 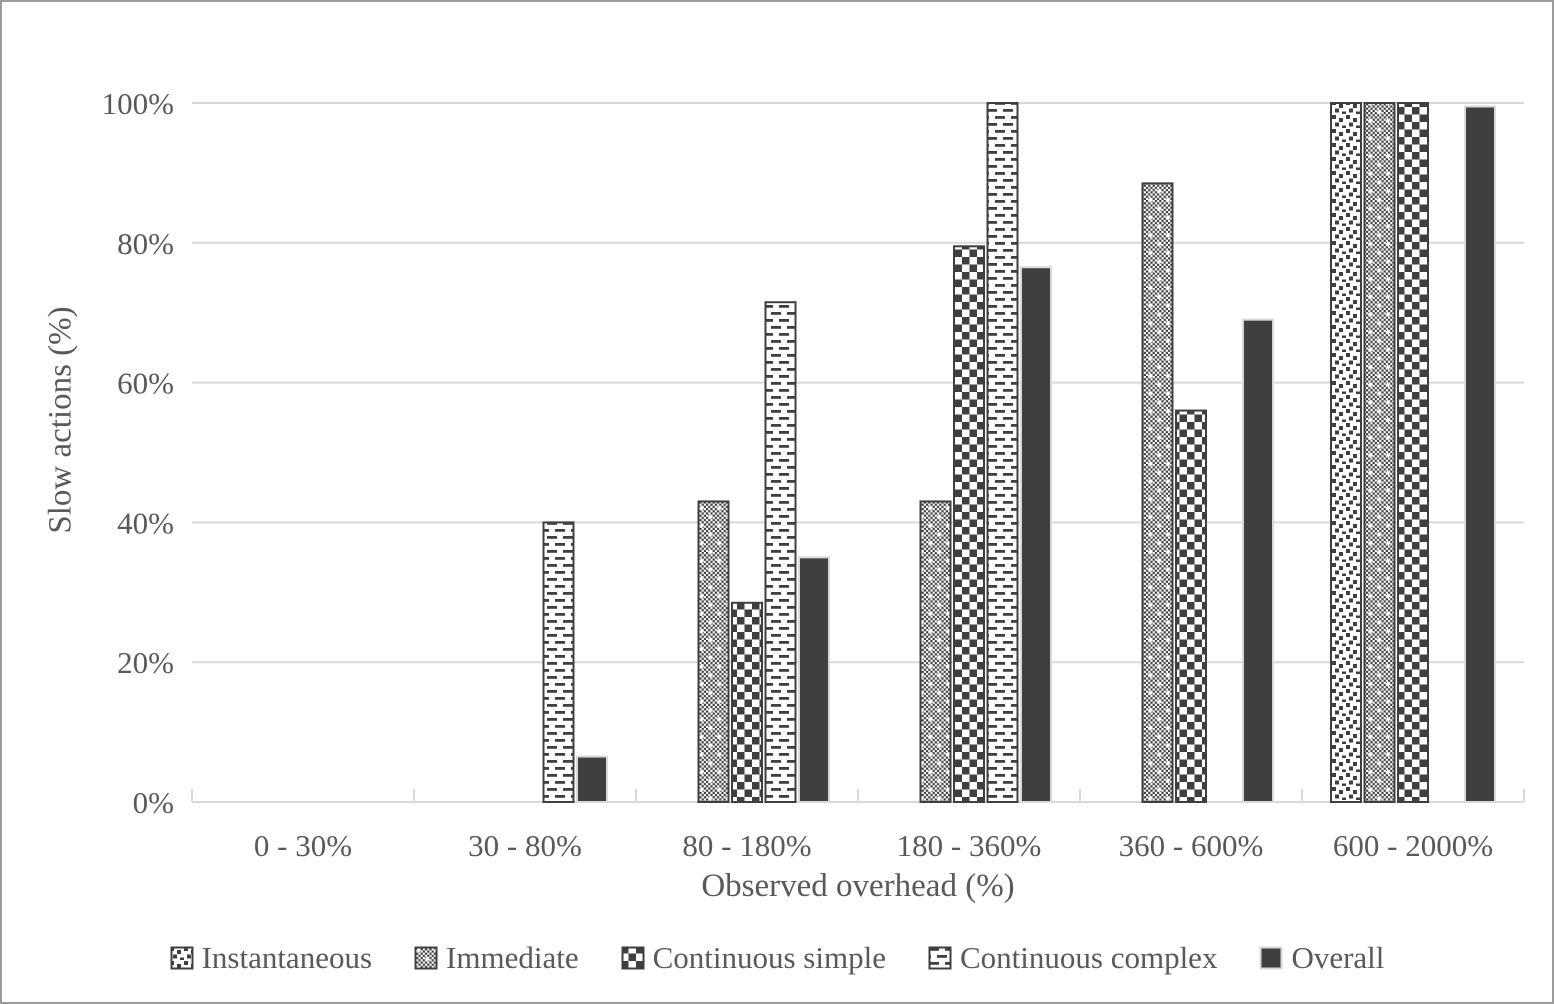 I want to click on x-tick-label: 360 - 600%, so click(x=1191, y=845).